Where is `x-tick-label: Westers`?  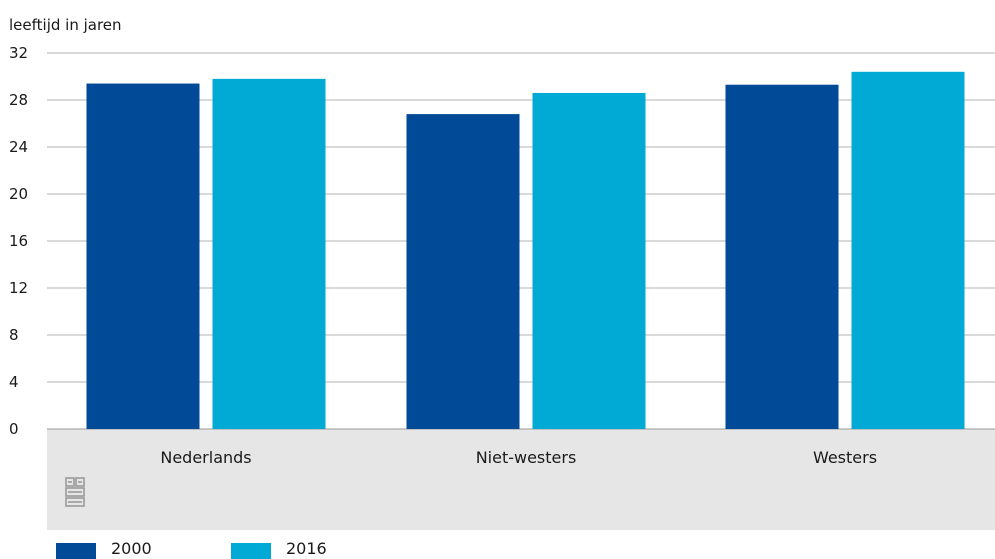
x-tick-label: Westers is located at coordinates (845, 457).